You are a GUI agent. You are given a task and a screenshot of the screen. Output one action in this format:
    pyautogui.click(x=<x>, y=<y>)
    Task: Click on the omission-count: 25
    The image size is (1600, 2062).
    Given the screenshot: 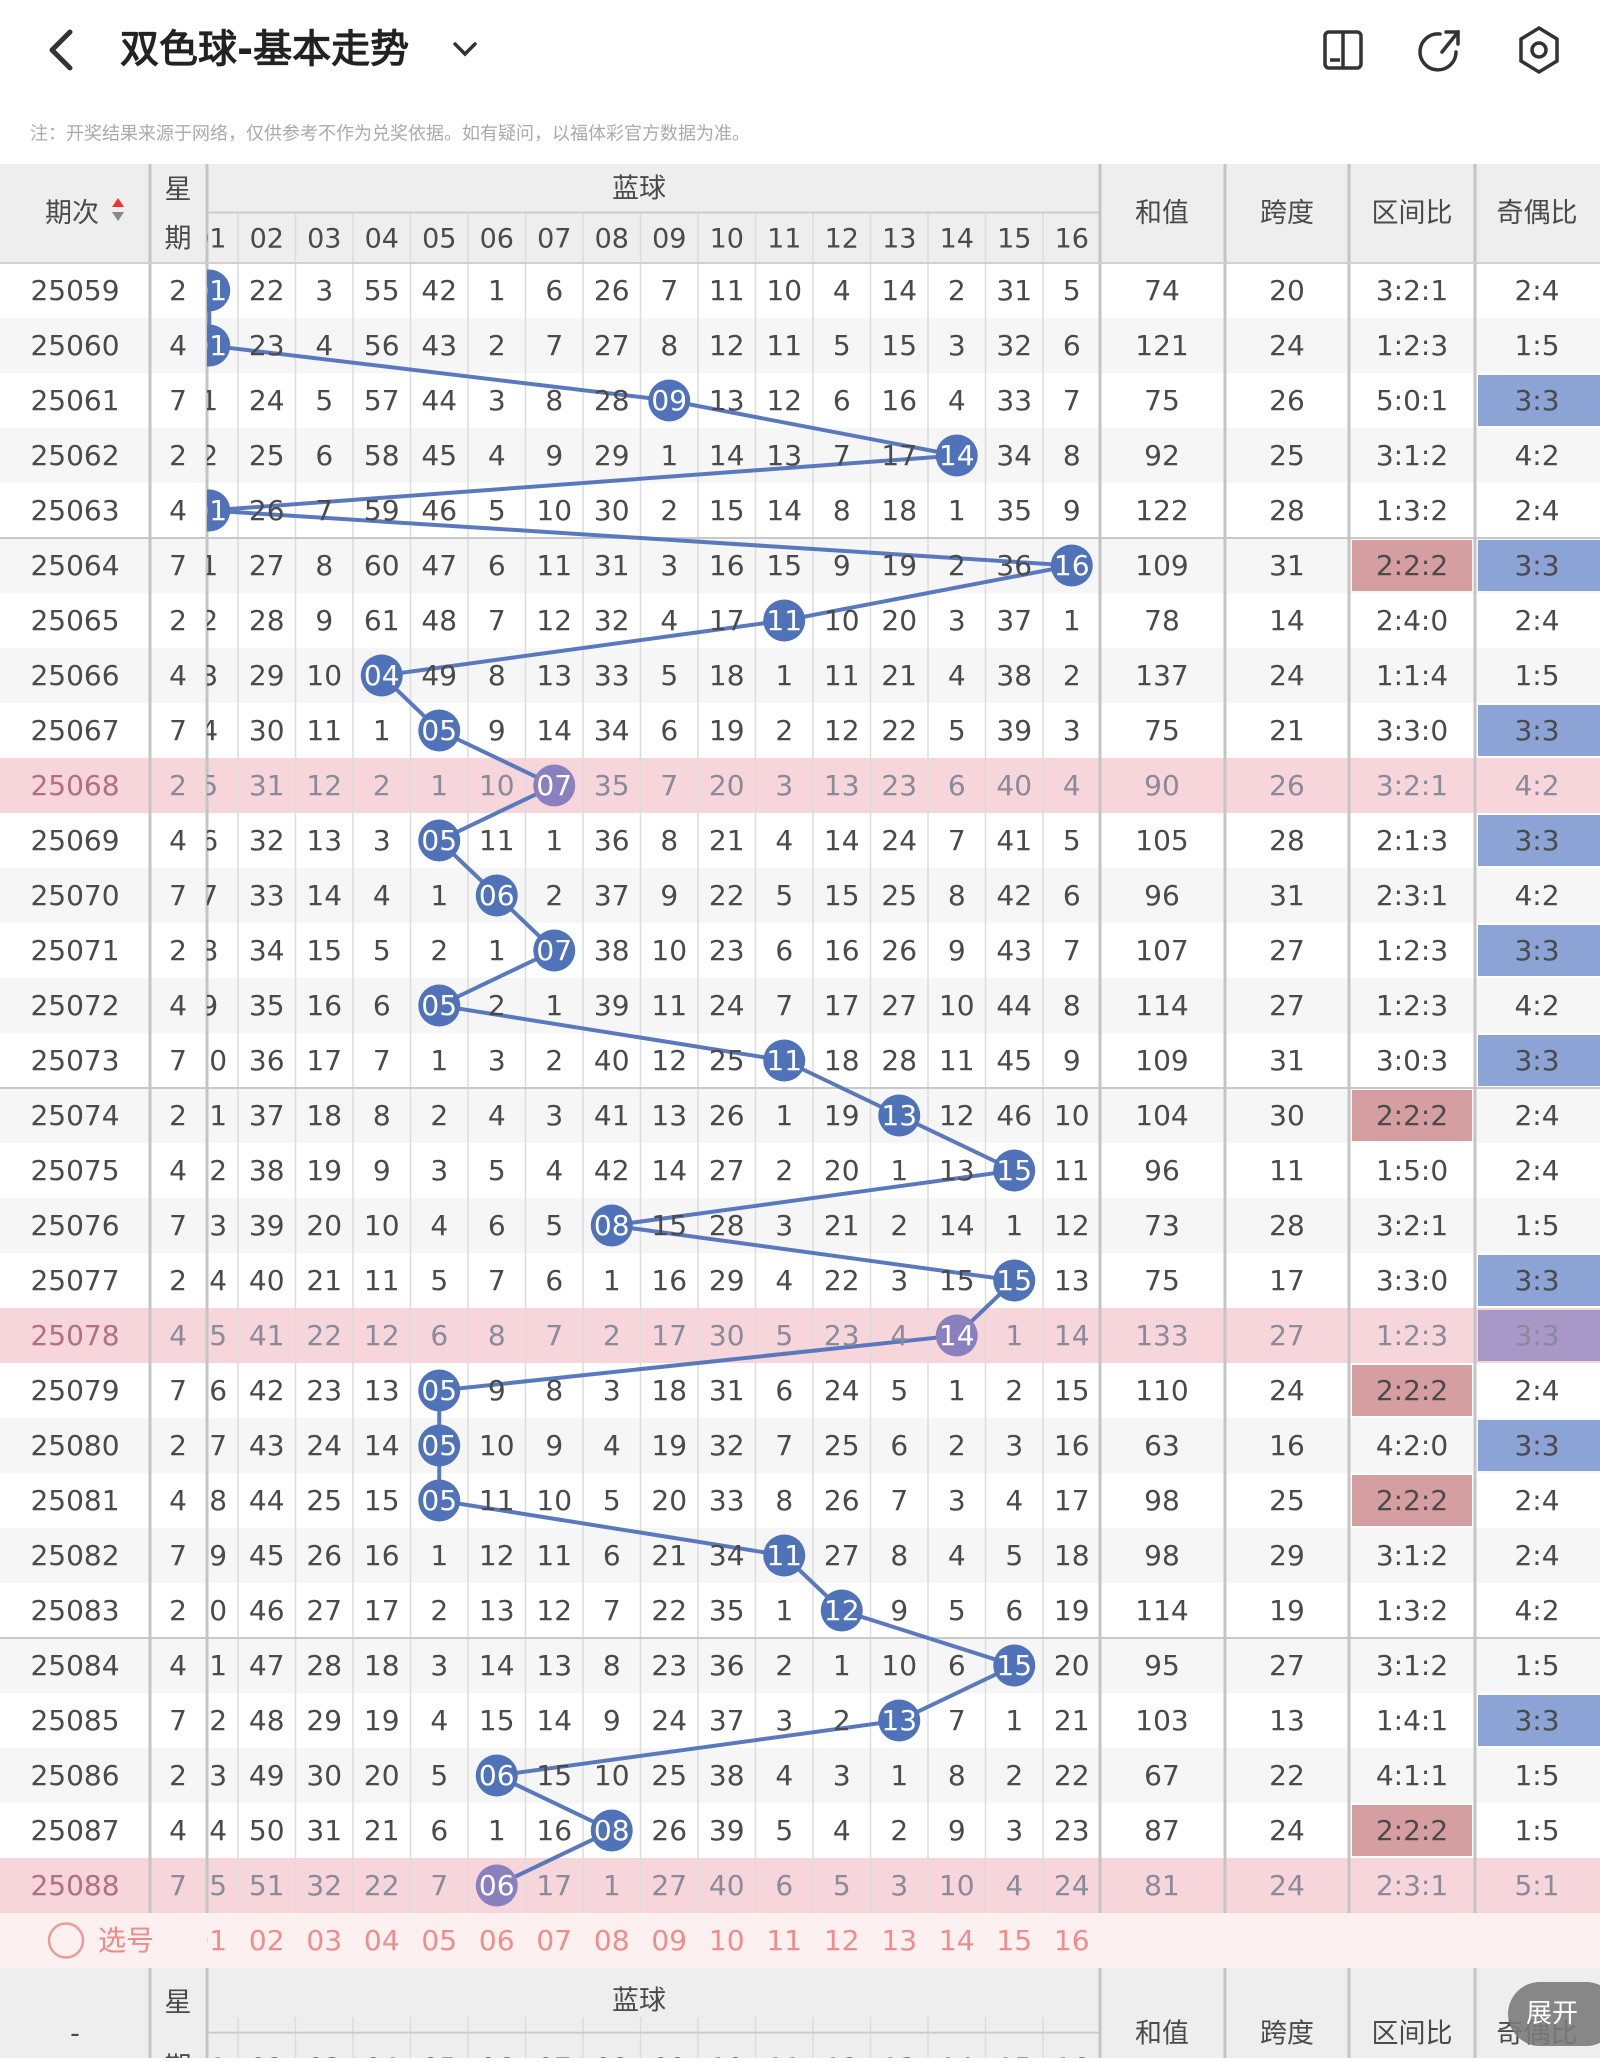 What is the action you would take?
    pyautogui.click(x=899, y=895)
    